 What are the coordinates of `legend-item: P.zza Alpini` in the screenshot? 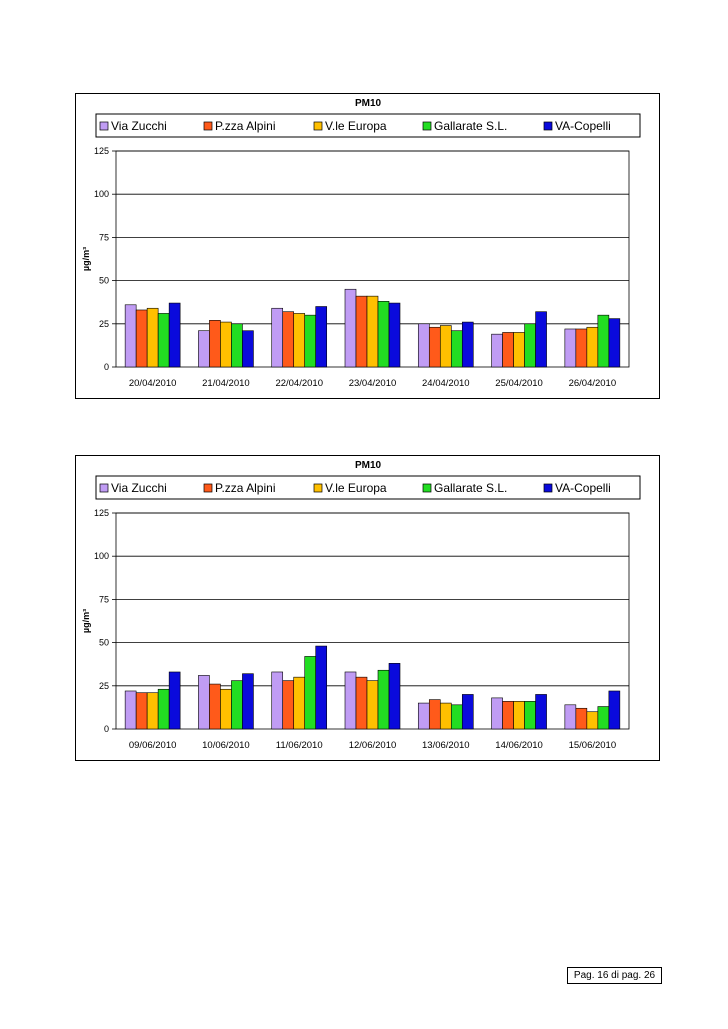 It's located at (239, 488).